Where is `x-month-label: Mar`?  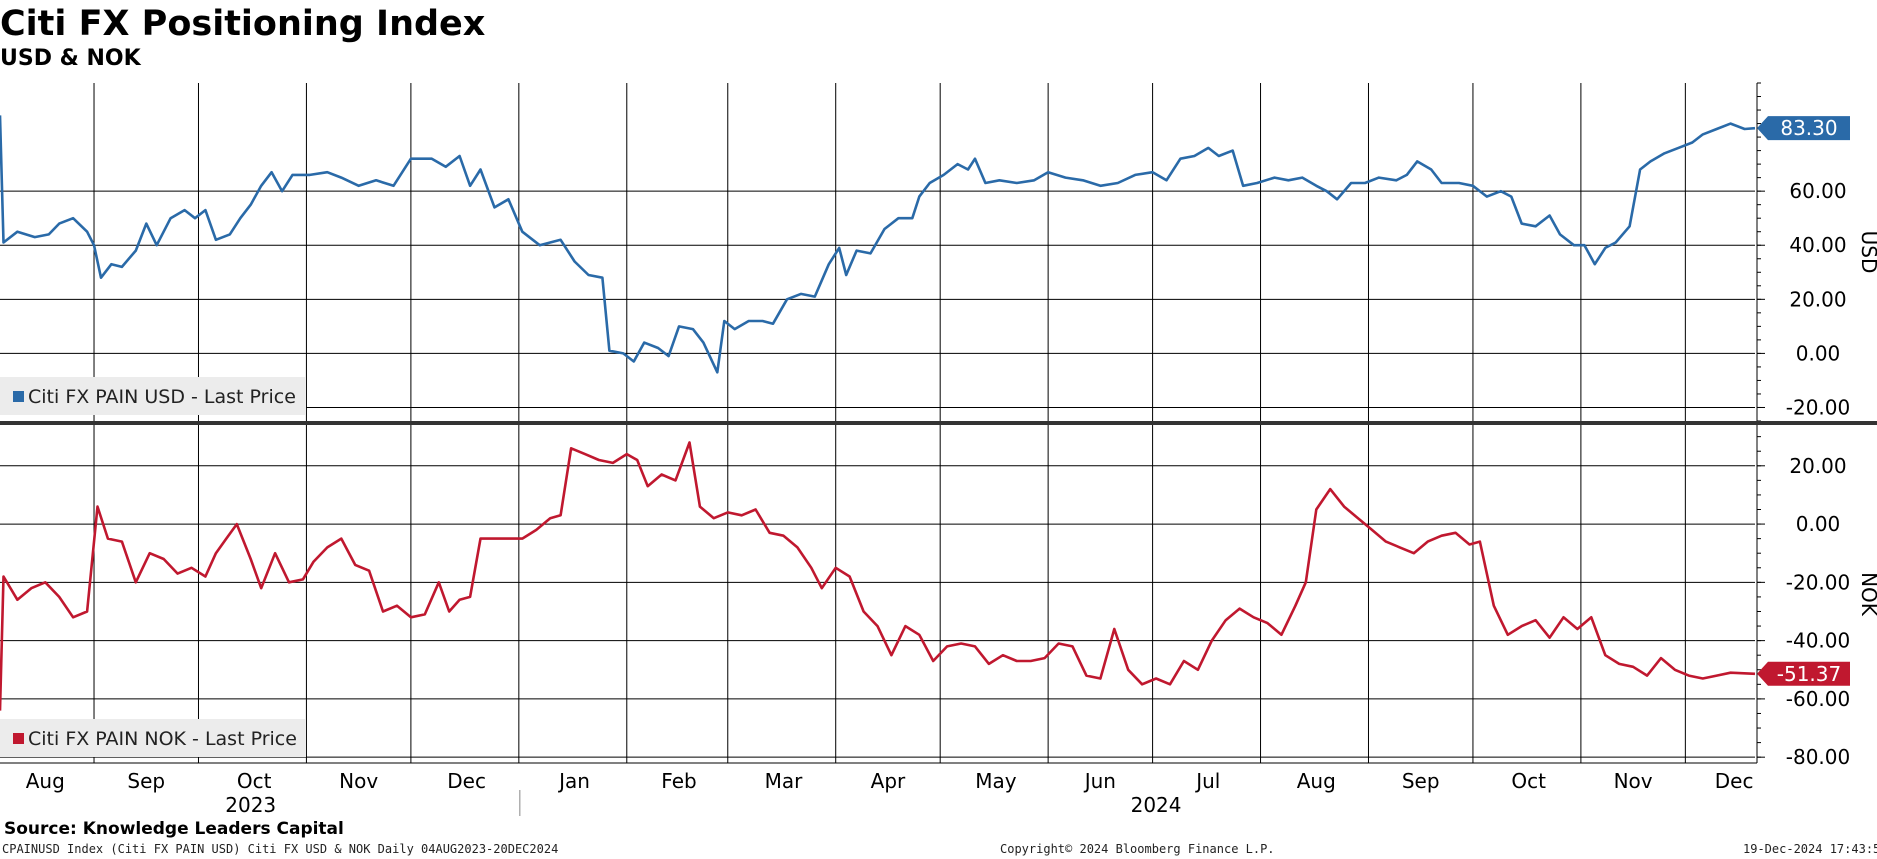
x-month-label: Mar is located at coordinates (784, 781).